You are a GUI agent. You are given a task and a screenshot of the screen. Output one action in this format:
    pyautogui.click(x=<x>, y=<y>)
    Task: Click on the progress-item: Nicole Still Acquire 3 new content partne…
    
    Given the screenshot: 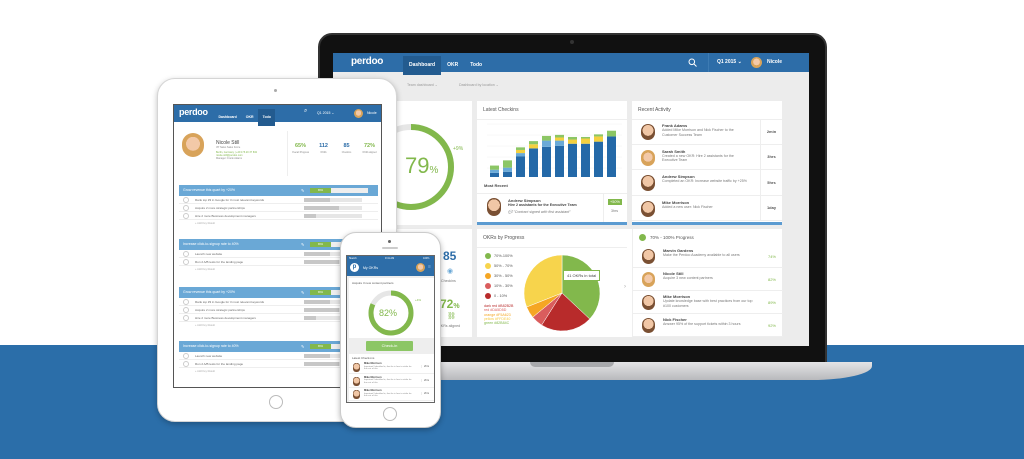 What is the action you would take?
    pyautogui.click(x=708, y=279)
    